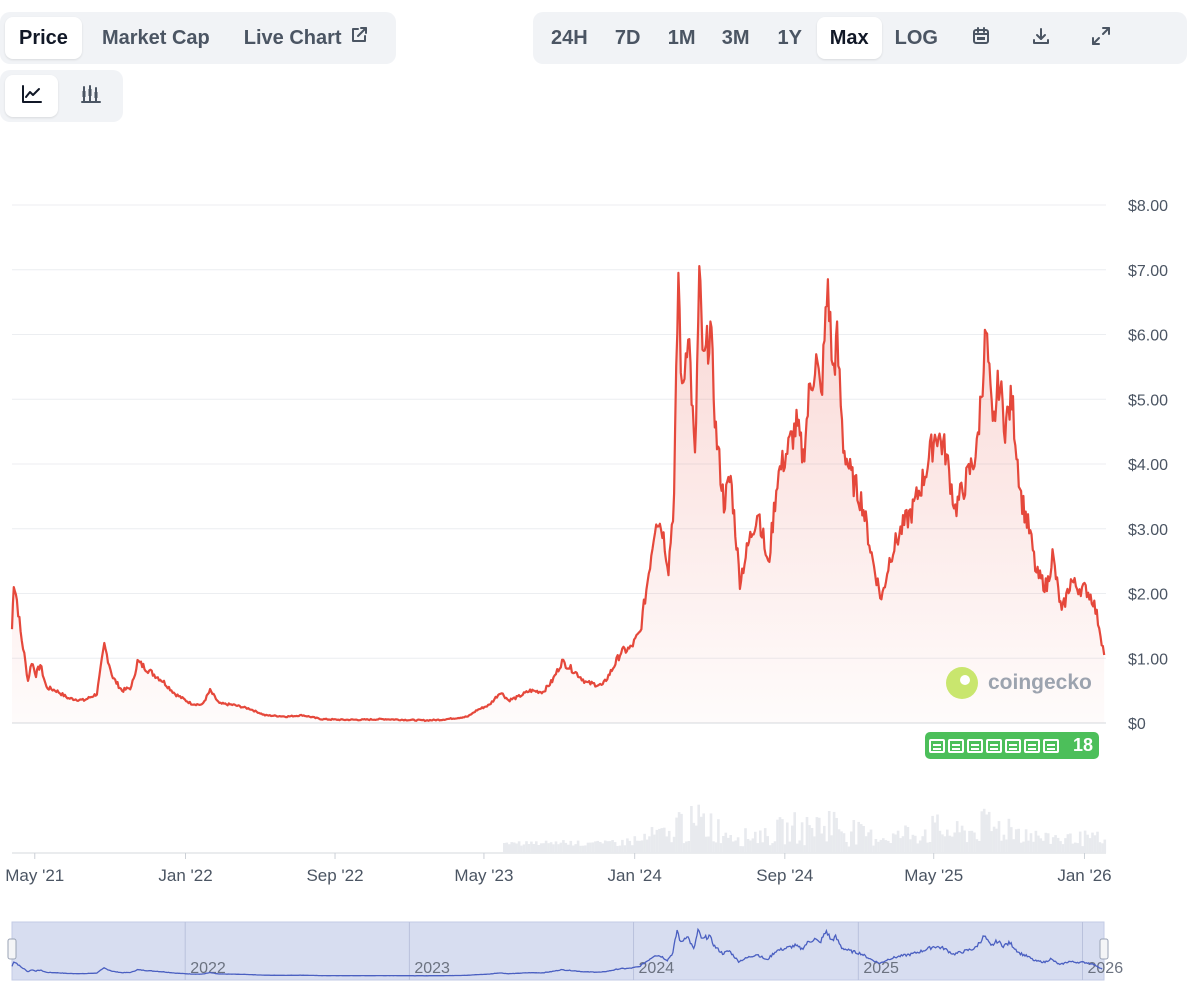 The image size is (1200, 992). I want to click on x-tick-label: Sep '24, so click(784, 875).